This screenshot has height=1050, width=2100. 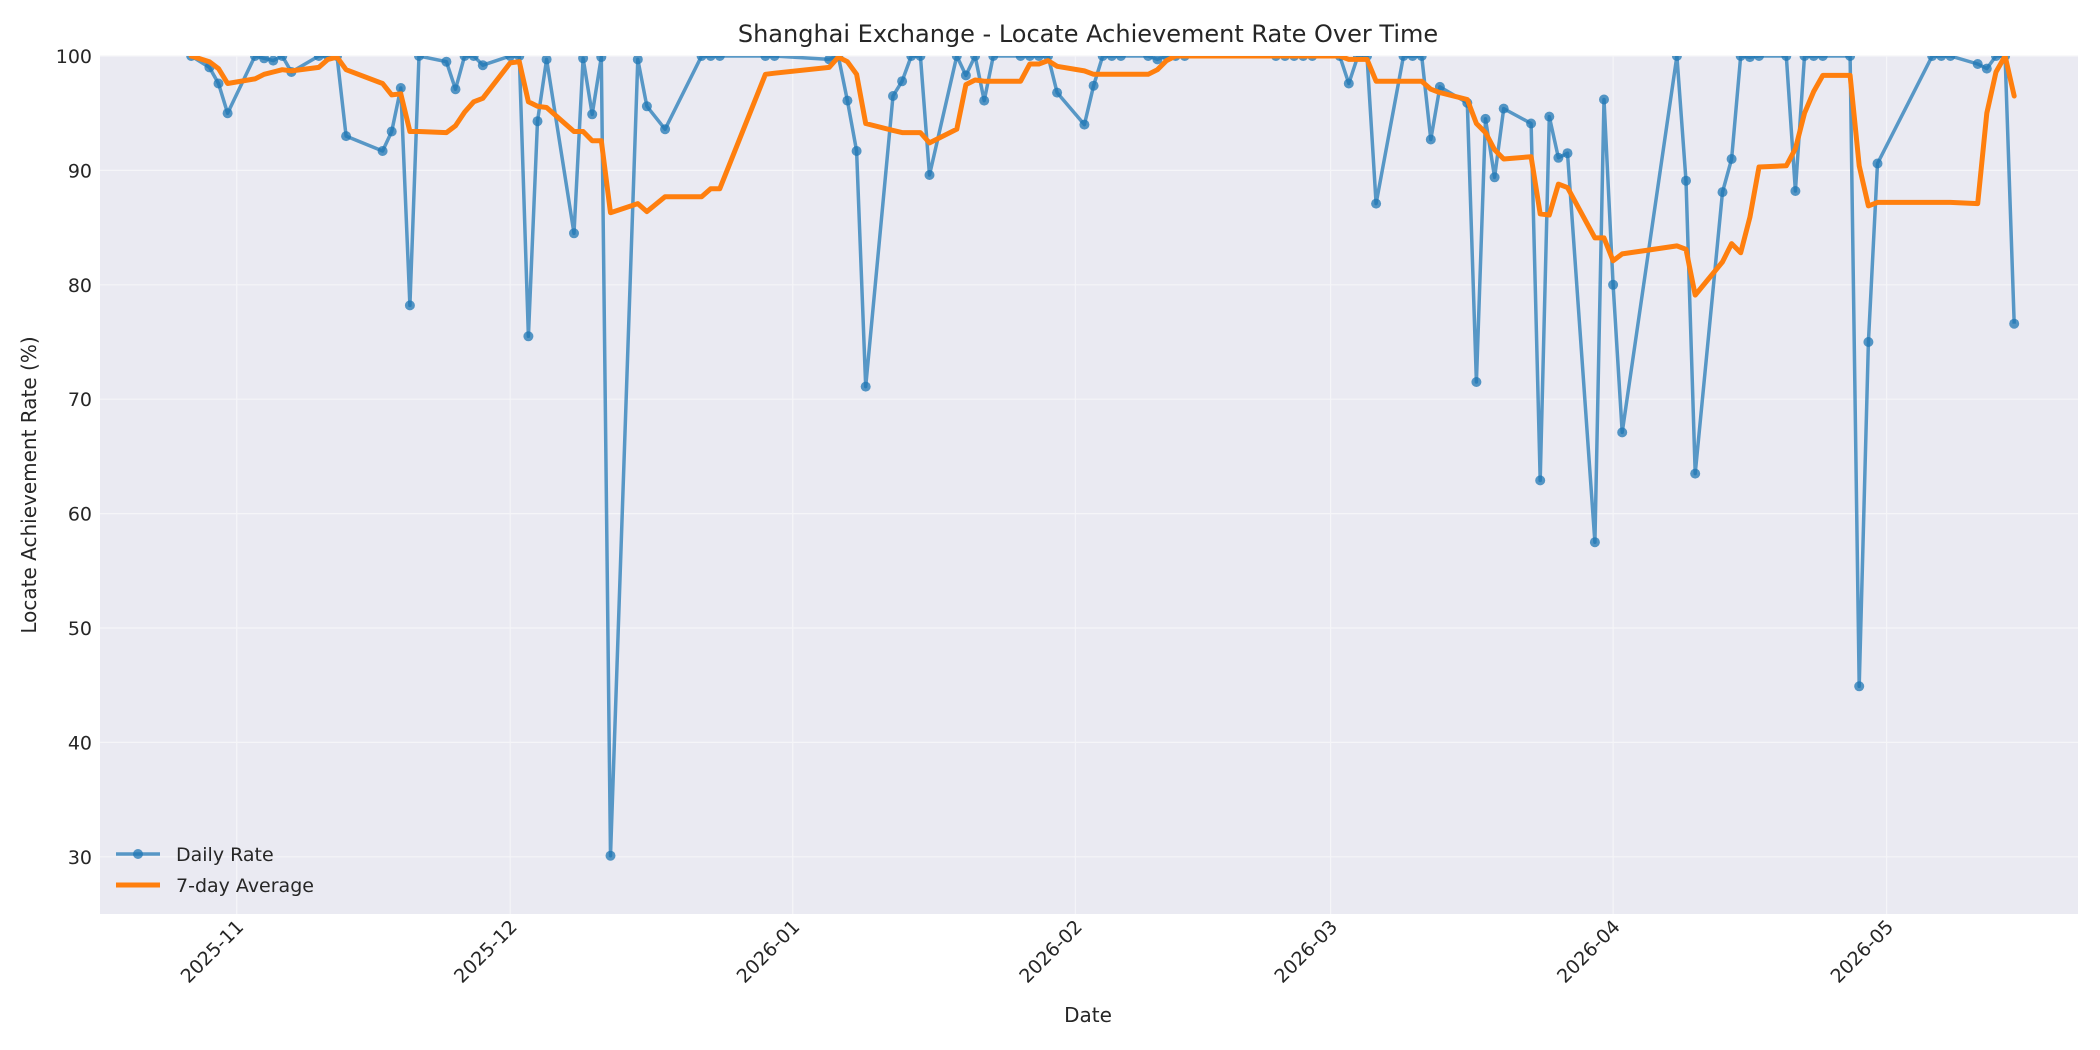 I want to click on legend-item-daily-rate: Daily Rate, so click(x=195, y=855).